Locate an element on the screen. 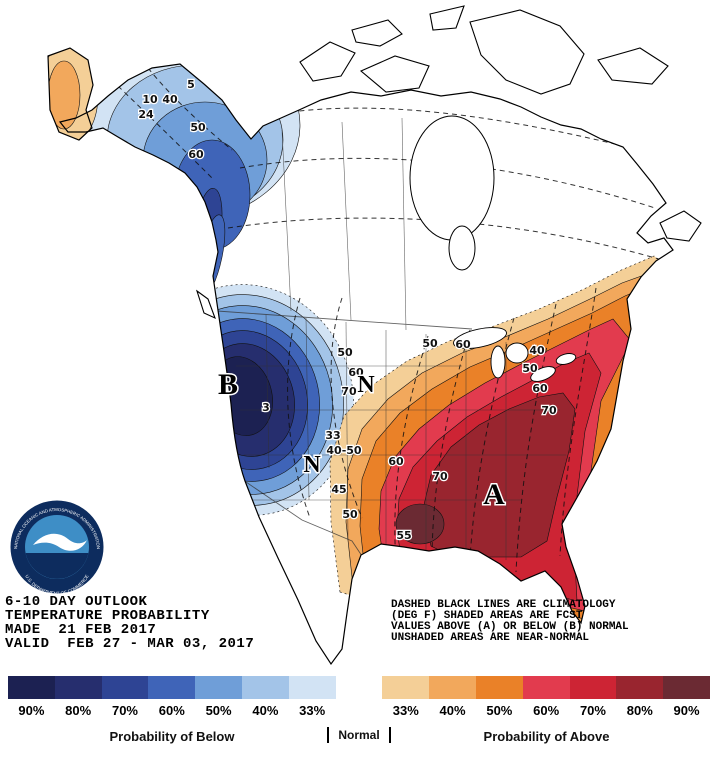 The height and width of the screenshot is (760, 719). noaa-gull-icon is located at coordinates (60, 542).